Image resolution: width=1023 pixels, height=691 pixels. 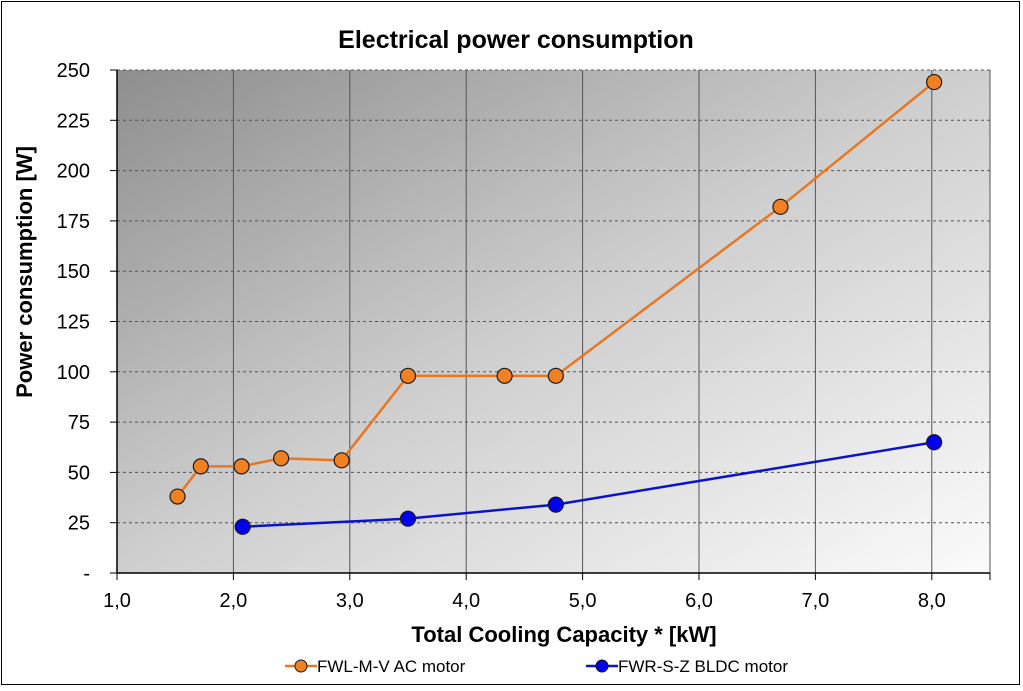 I want to click on x-tick-label: 4,0, so click(x=466, y=601).